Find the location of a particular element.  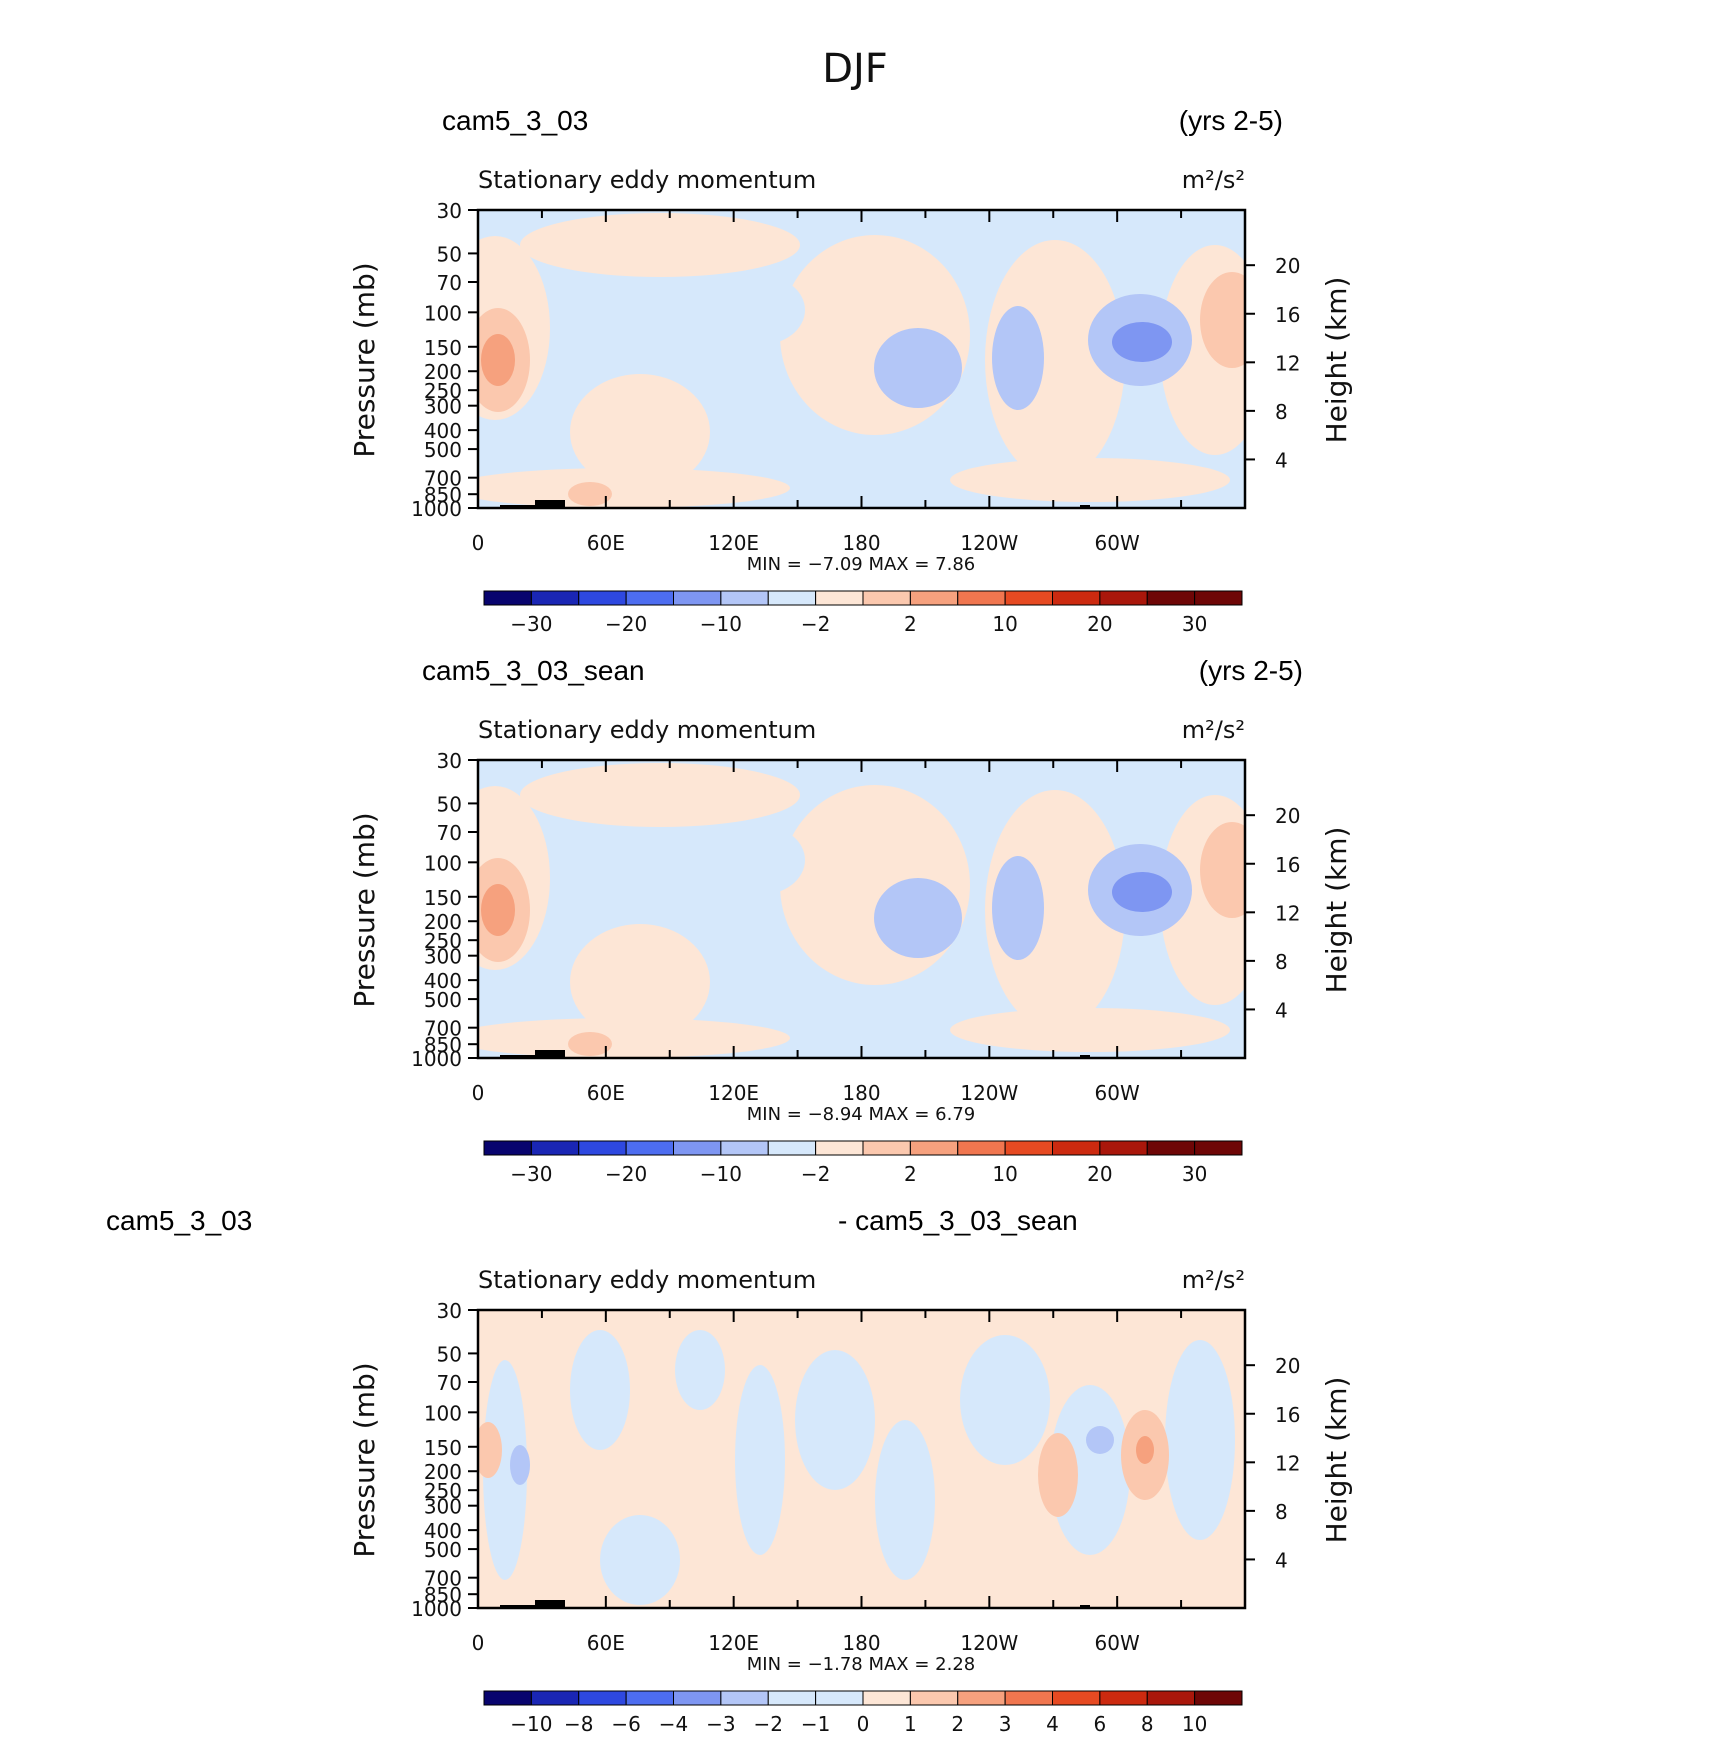

warm-core-edge-west is located at coordinates (490, 1450).